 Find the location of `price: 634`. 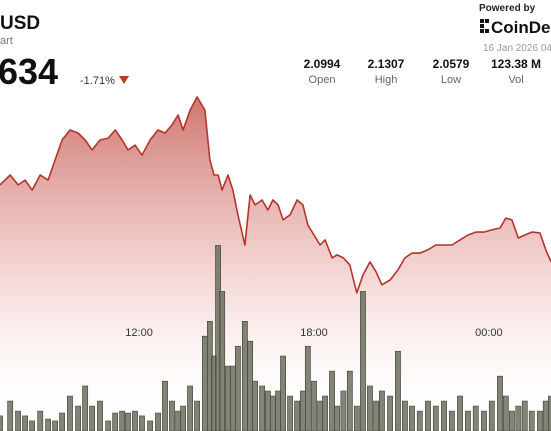

price: 634 is located at coordinates (29, 71).